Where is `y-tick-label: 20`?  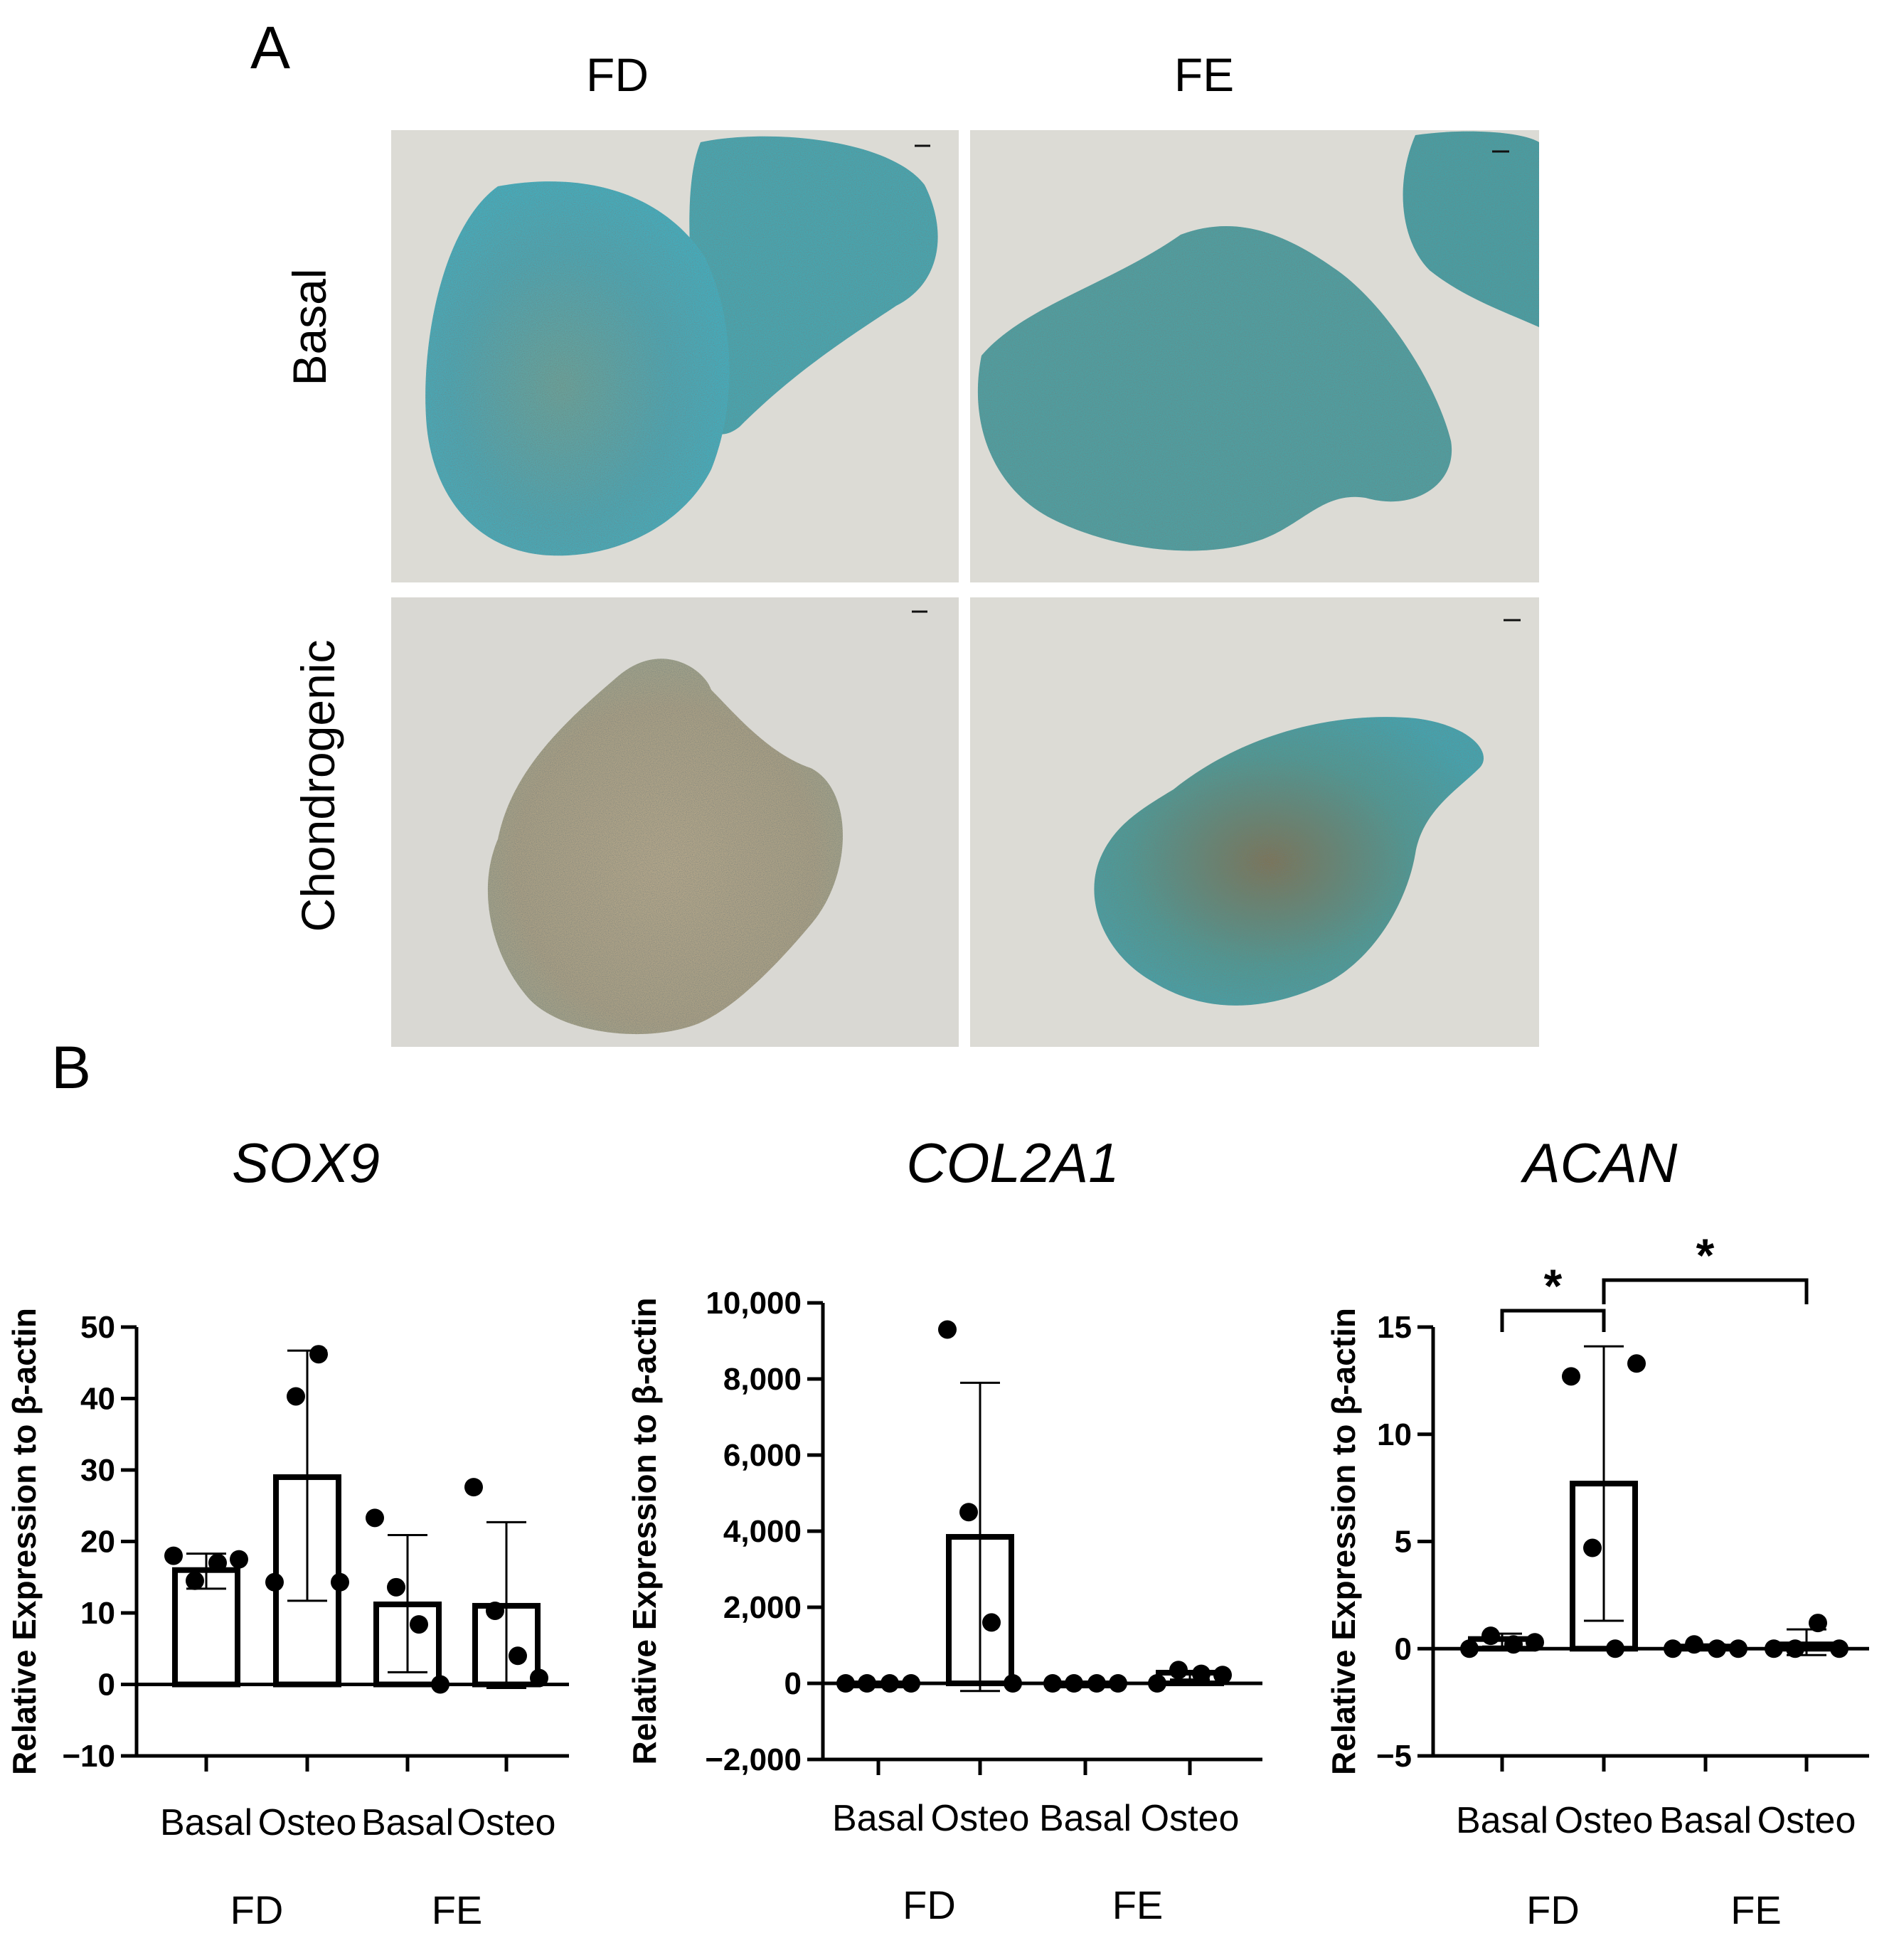
y-tick-label: 20 is located at coordinates (98, 1542).